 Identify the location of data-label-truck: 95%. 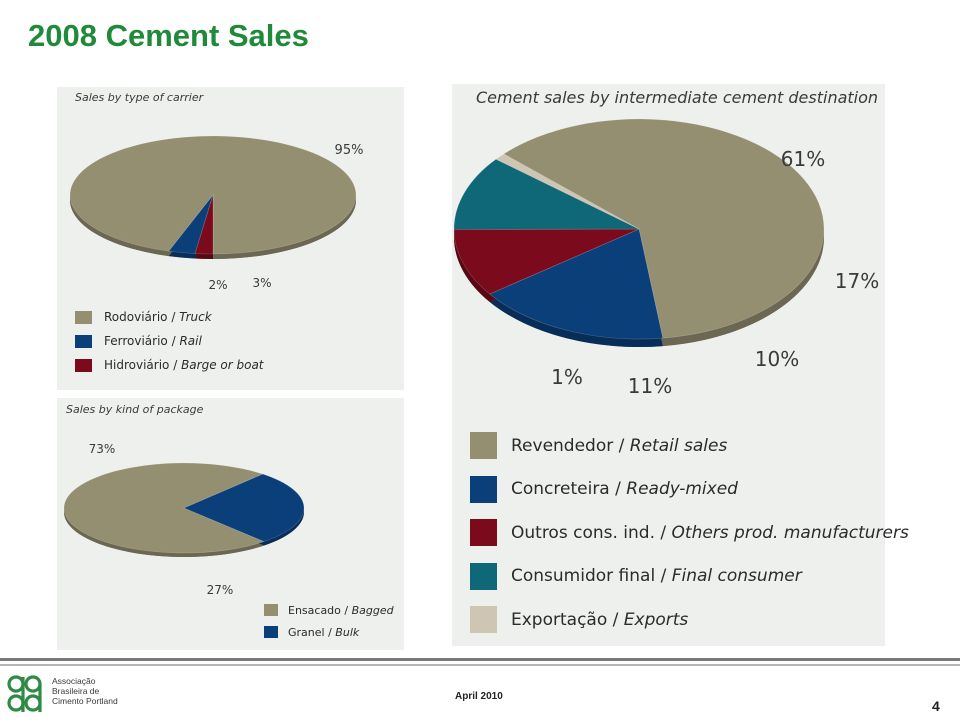
(349, 150).